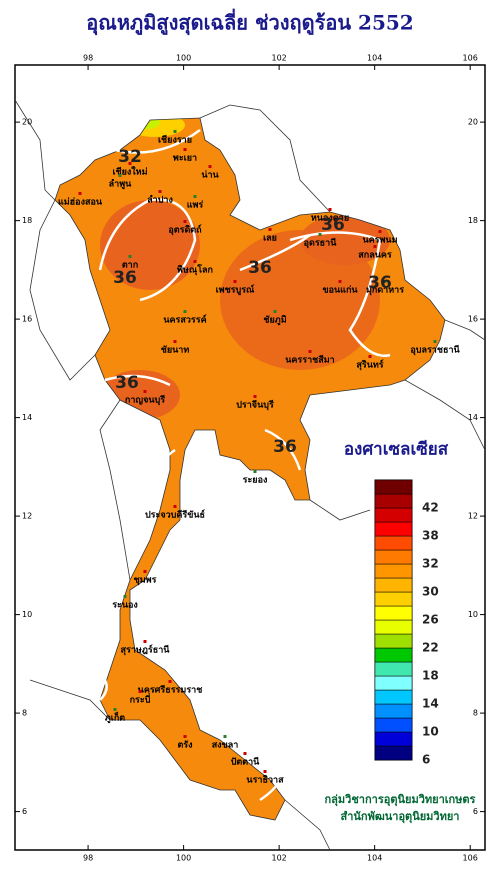 The image size is (500, 875). Describe the element at coordinates (146, 650) in the screenshot. I see `place-name: สุราษฎร์ธานี` at that location.